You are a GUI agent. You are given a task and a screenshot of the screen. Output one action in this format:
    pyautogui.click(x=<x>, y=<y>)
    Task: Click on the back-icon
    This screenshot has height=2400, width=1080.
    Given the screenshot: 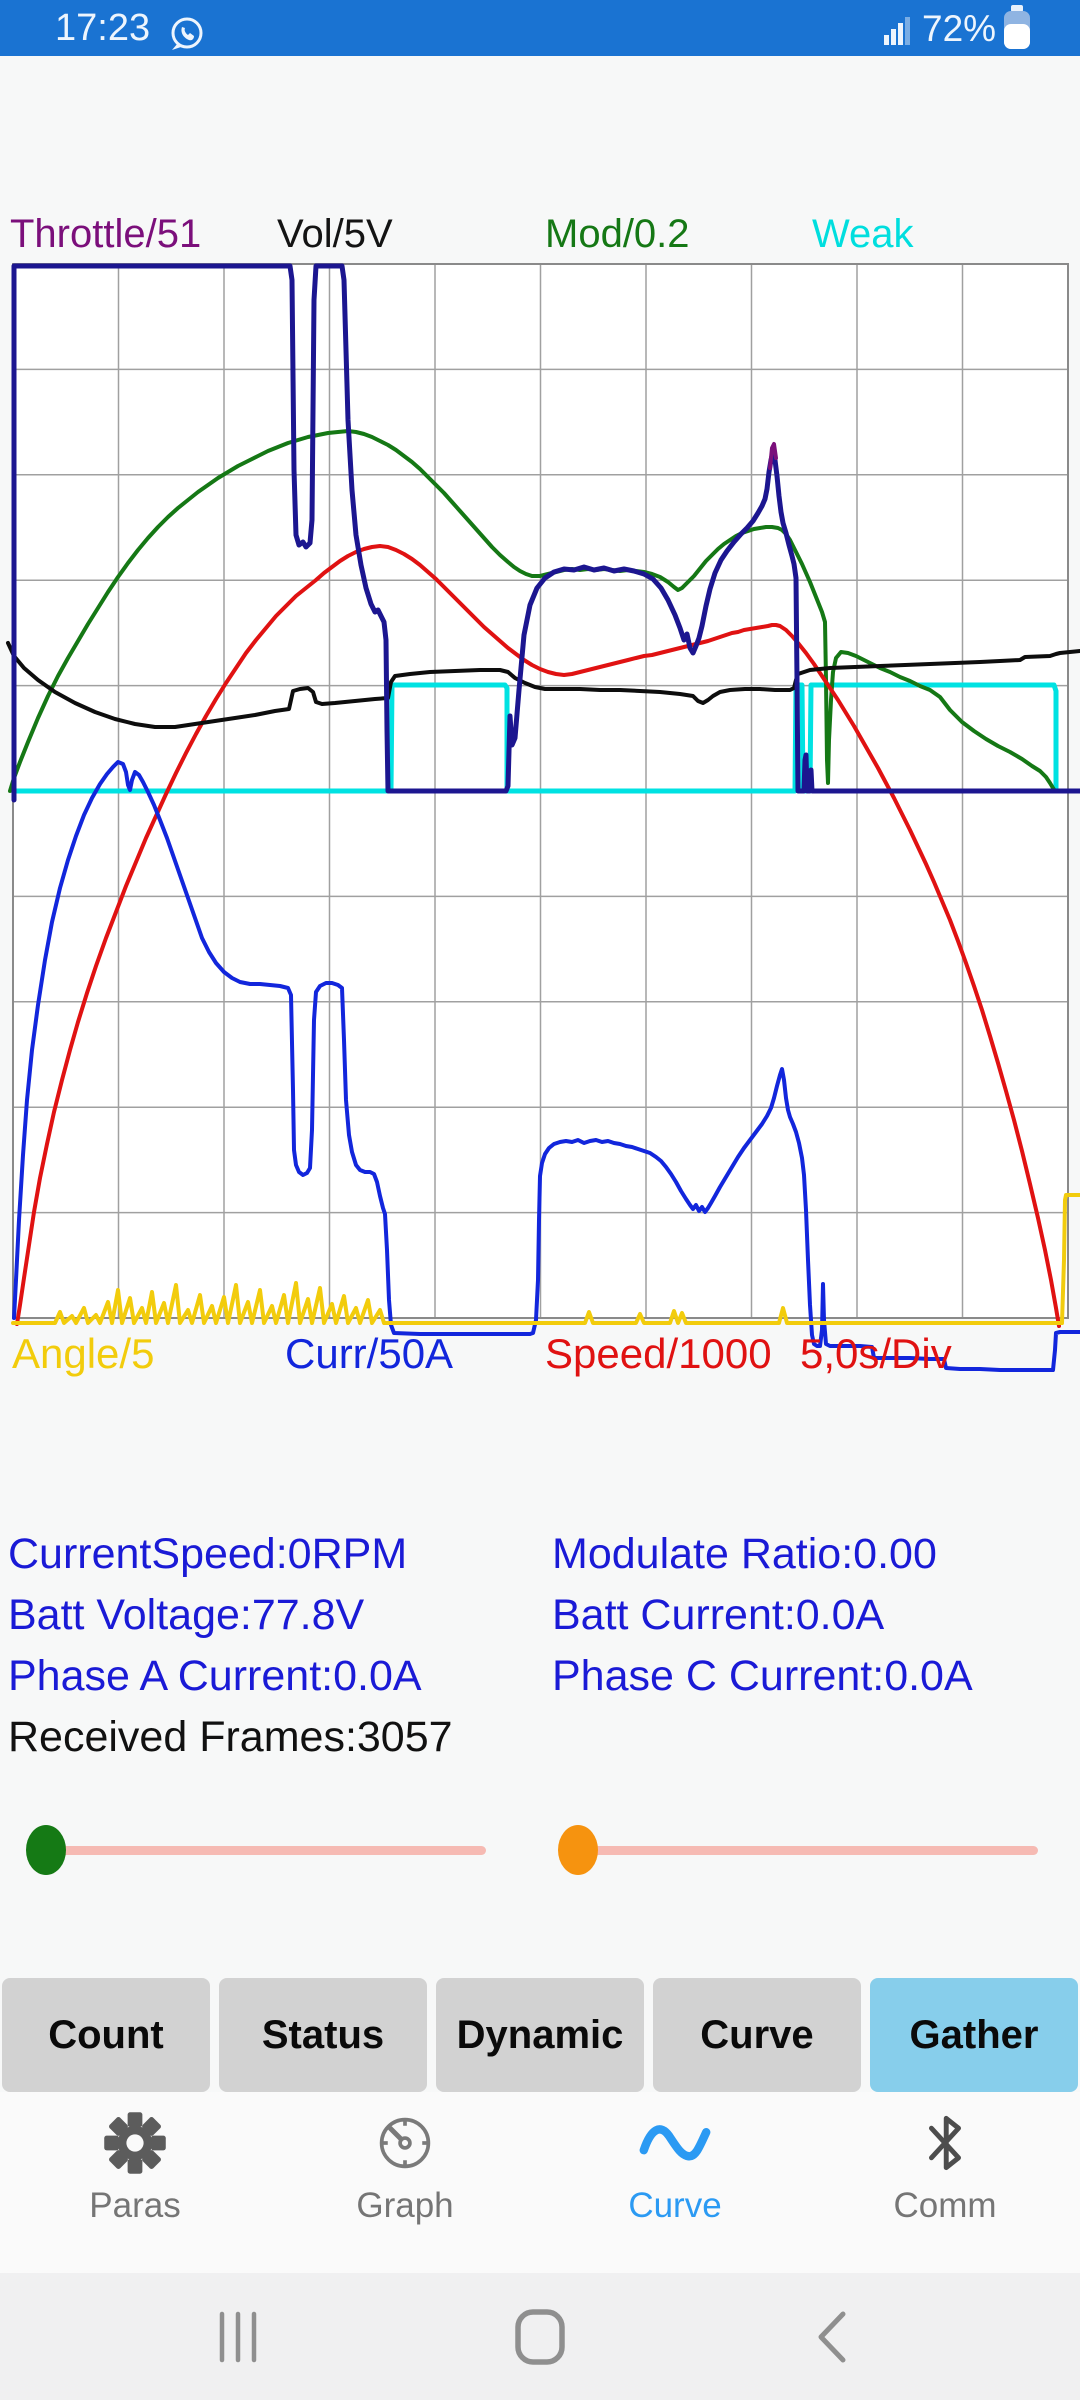 What is the action you would take?
    pyautogui.click(x=835, y=2339)
    